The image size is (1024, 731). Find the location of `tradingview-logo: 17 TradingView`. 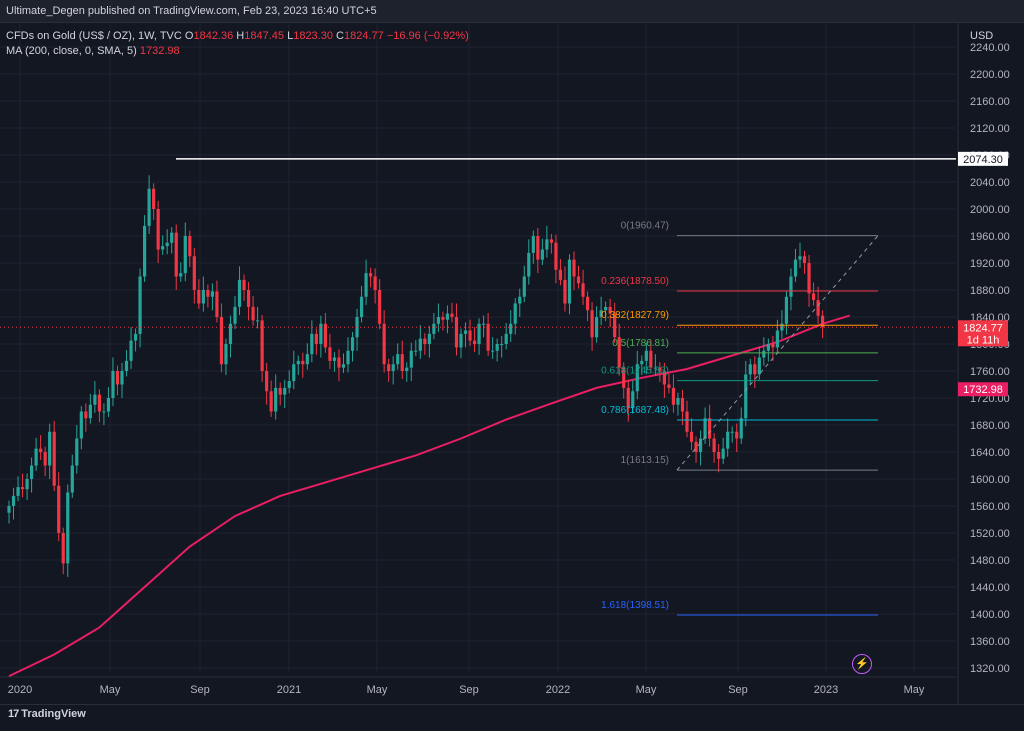

tradingview-logo: 17 TradingView is located at coordinates (47, 714).